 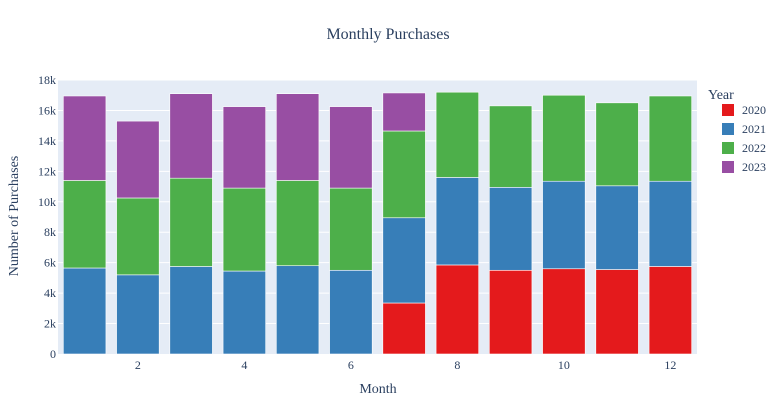 I want to click on legend-label: 2020, so click(x=754, y=110).